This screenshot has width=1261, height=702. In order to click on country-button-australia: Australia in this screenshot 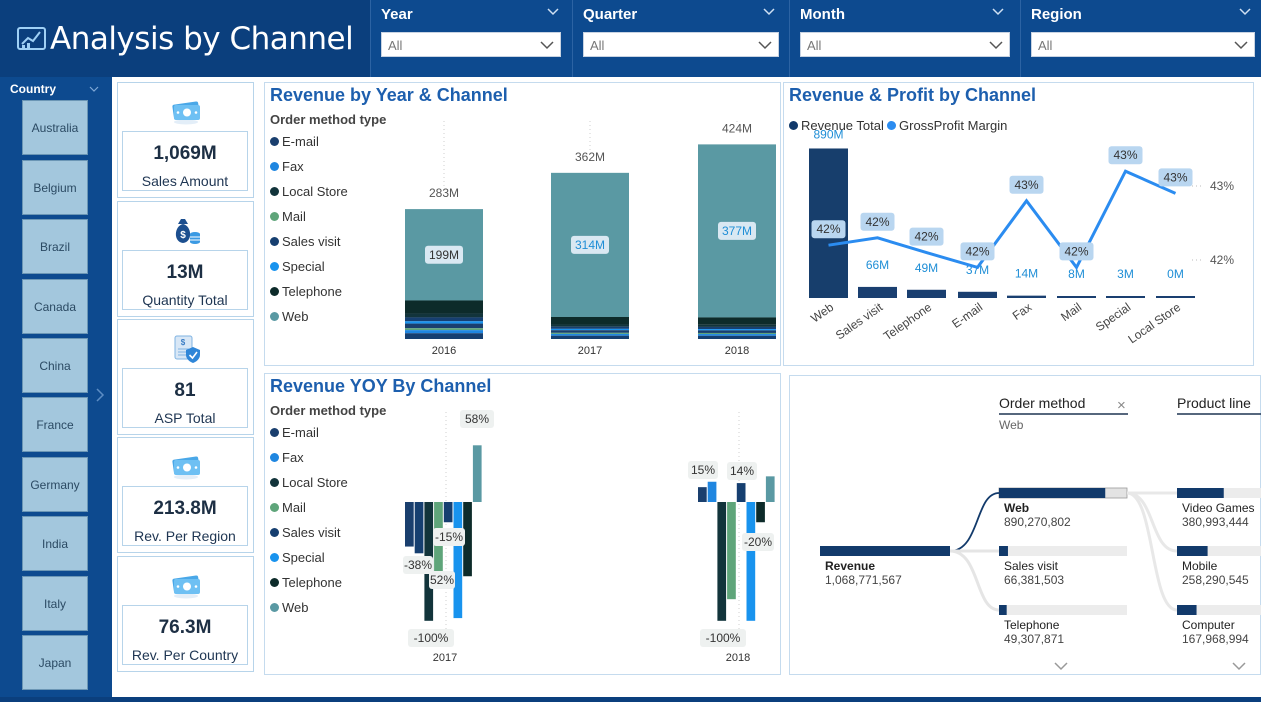, I will do `click(55, 127)`.